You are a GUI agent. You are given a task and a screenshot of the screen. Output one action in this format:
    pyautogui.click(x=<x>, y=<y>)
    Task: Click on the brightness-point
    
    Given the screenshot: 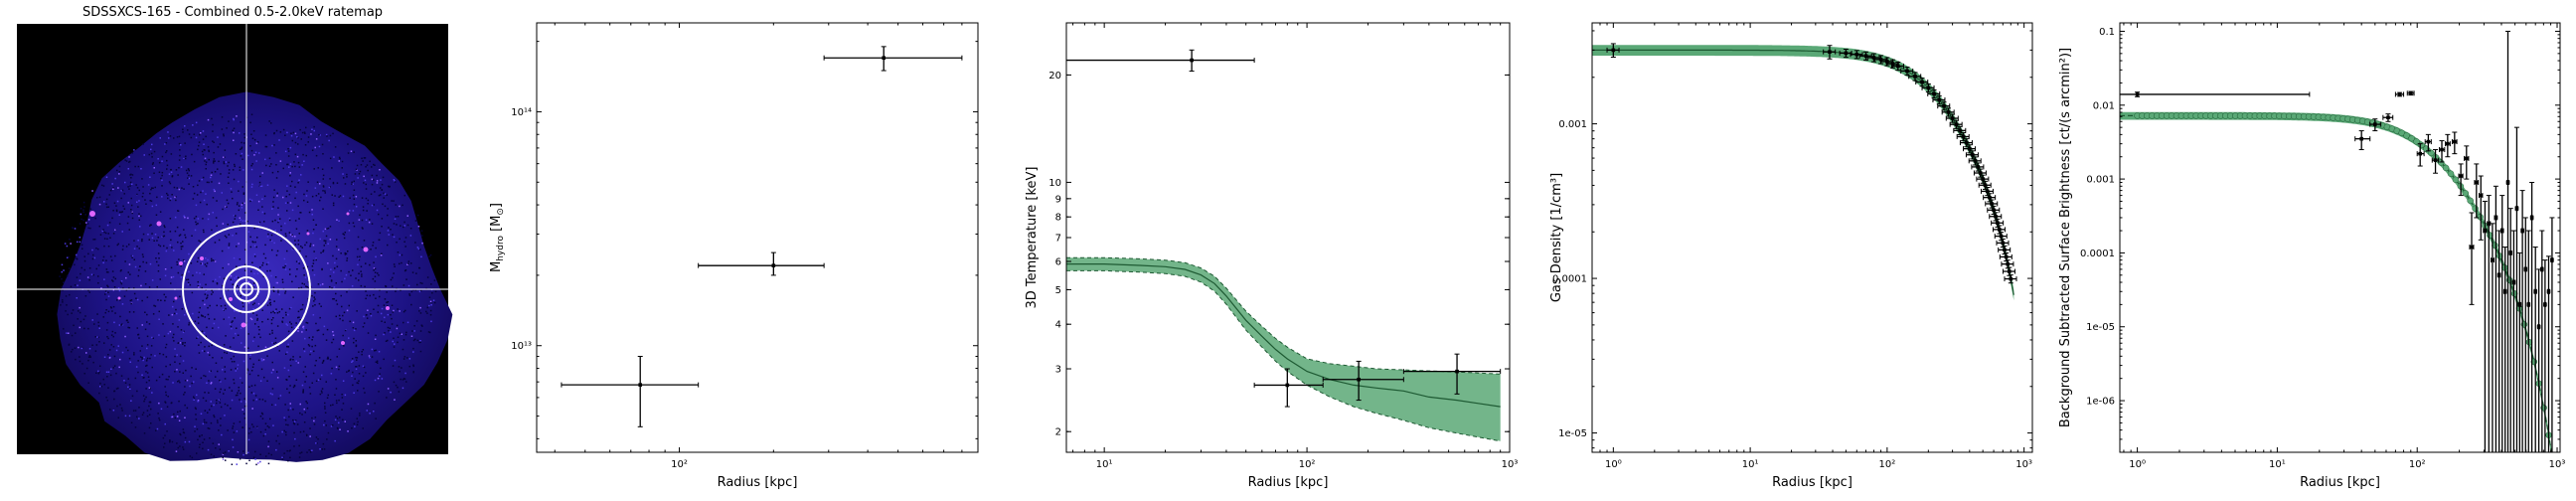 What is the action you would take?
    pyautogui.click(x=2362, y=140)
    